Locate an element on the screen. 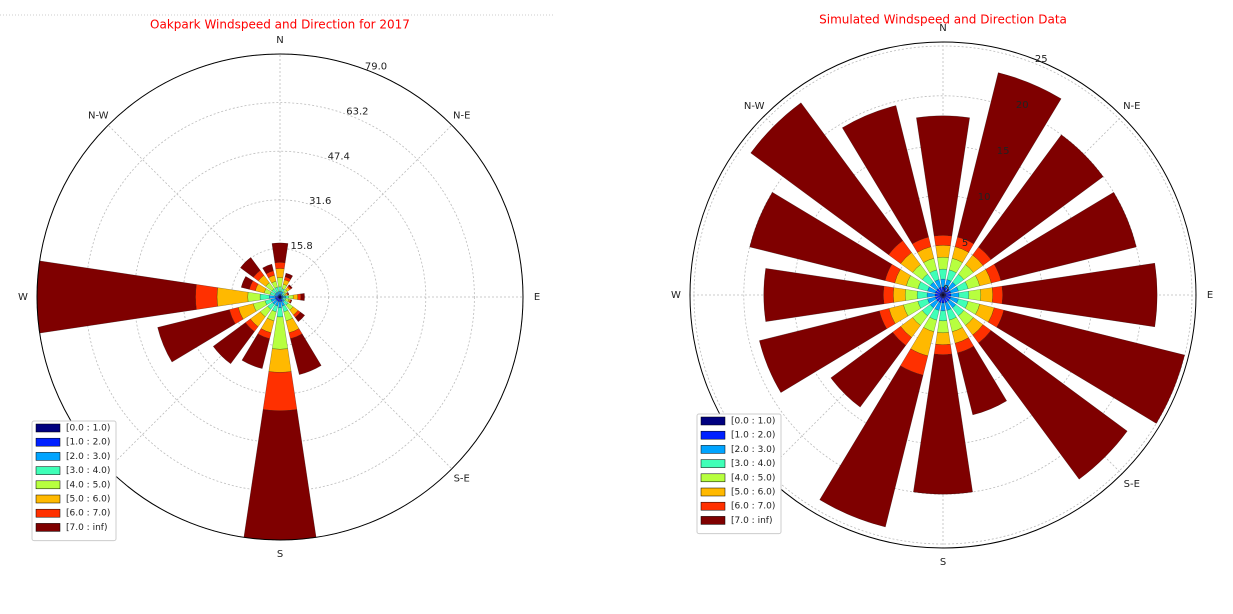 This screenshot has height=614, width=1233. r-tick-label: 5 is located at coordinates (965, 243).